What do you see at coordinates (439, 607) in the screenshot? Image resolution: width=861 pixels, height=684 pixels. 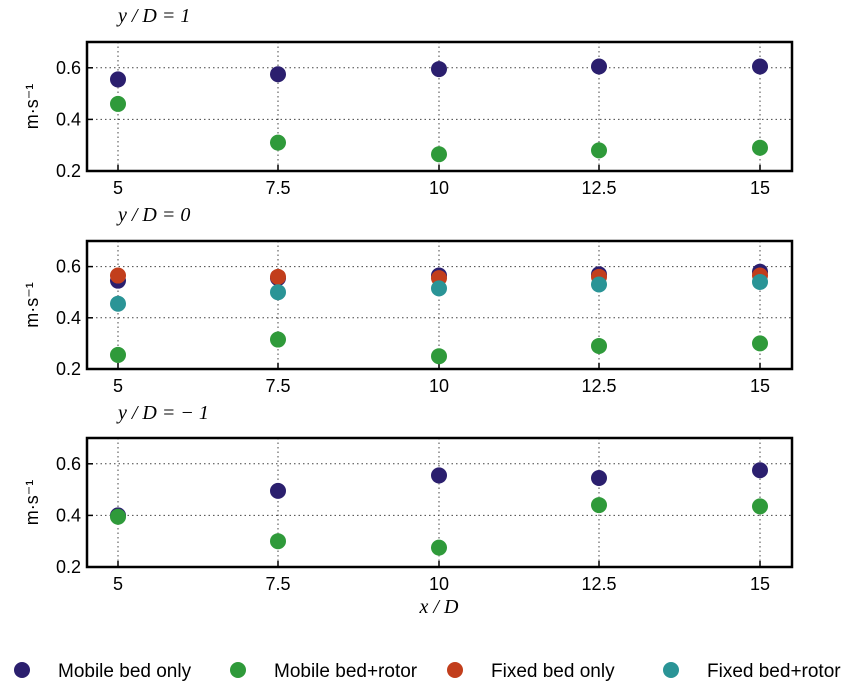 I see `x-axis-label: x / D` at bounding box center [439, 607].